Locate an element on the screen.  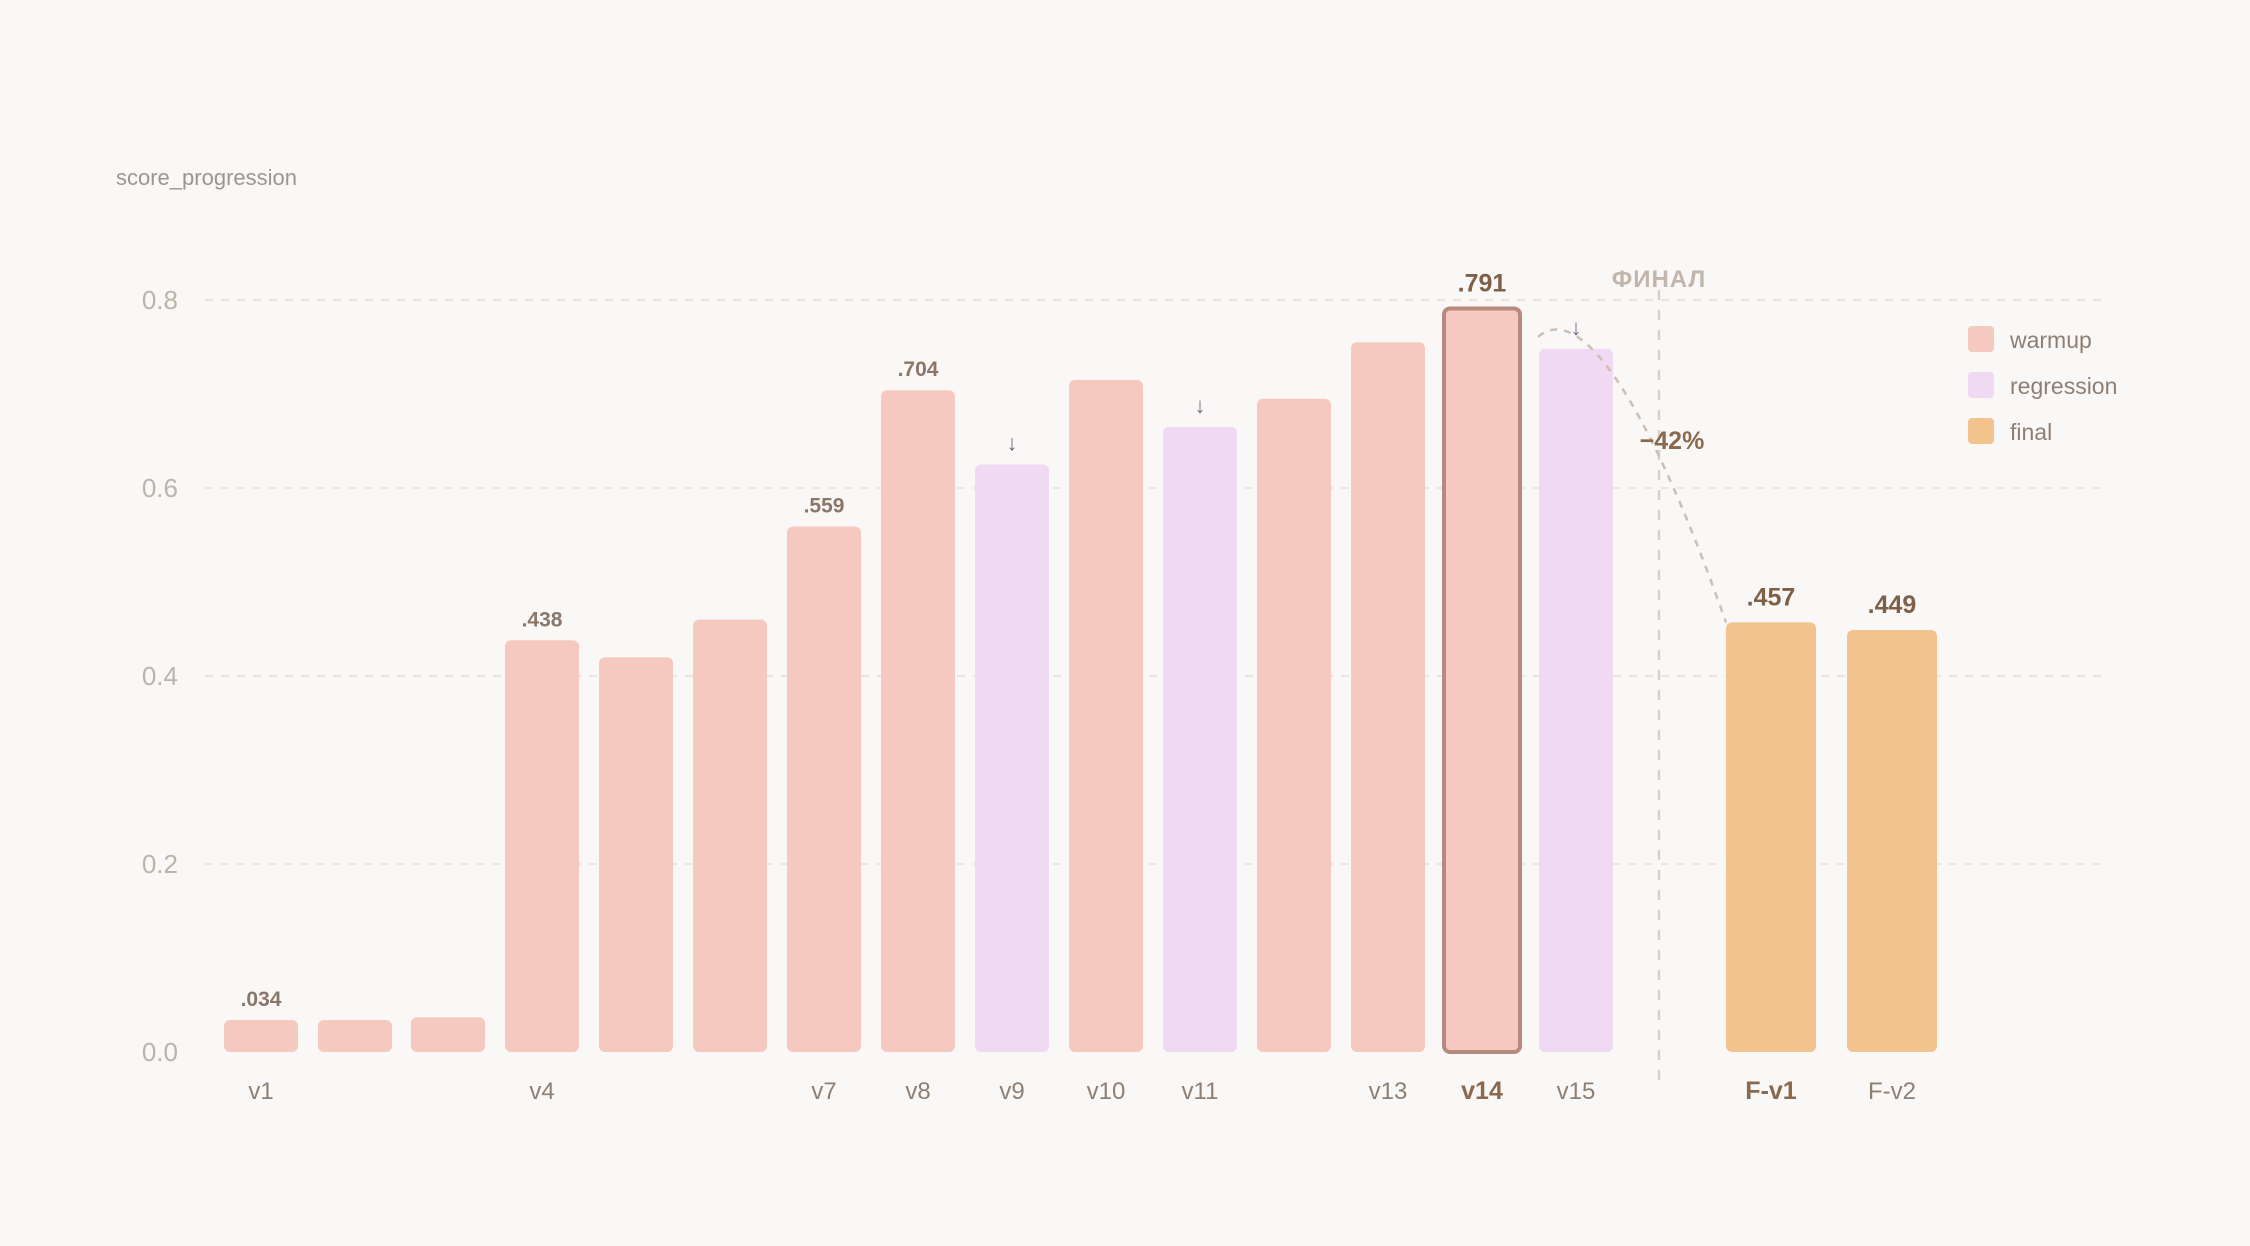
legend-swatch-final is located at coordinates (1981, 431).